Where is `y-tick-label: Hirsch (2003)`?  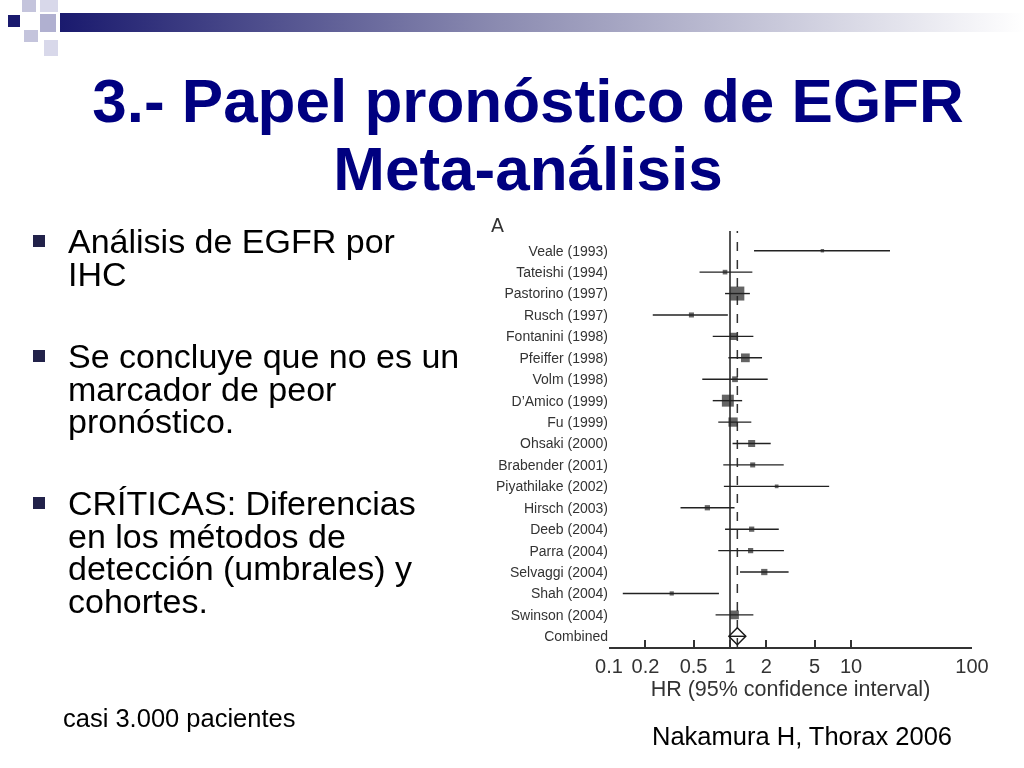
y-tick-label: Hirsch (2003) is located at coordinates (565, 507).